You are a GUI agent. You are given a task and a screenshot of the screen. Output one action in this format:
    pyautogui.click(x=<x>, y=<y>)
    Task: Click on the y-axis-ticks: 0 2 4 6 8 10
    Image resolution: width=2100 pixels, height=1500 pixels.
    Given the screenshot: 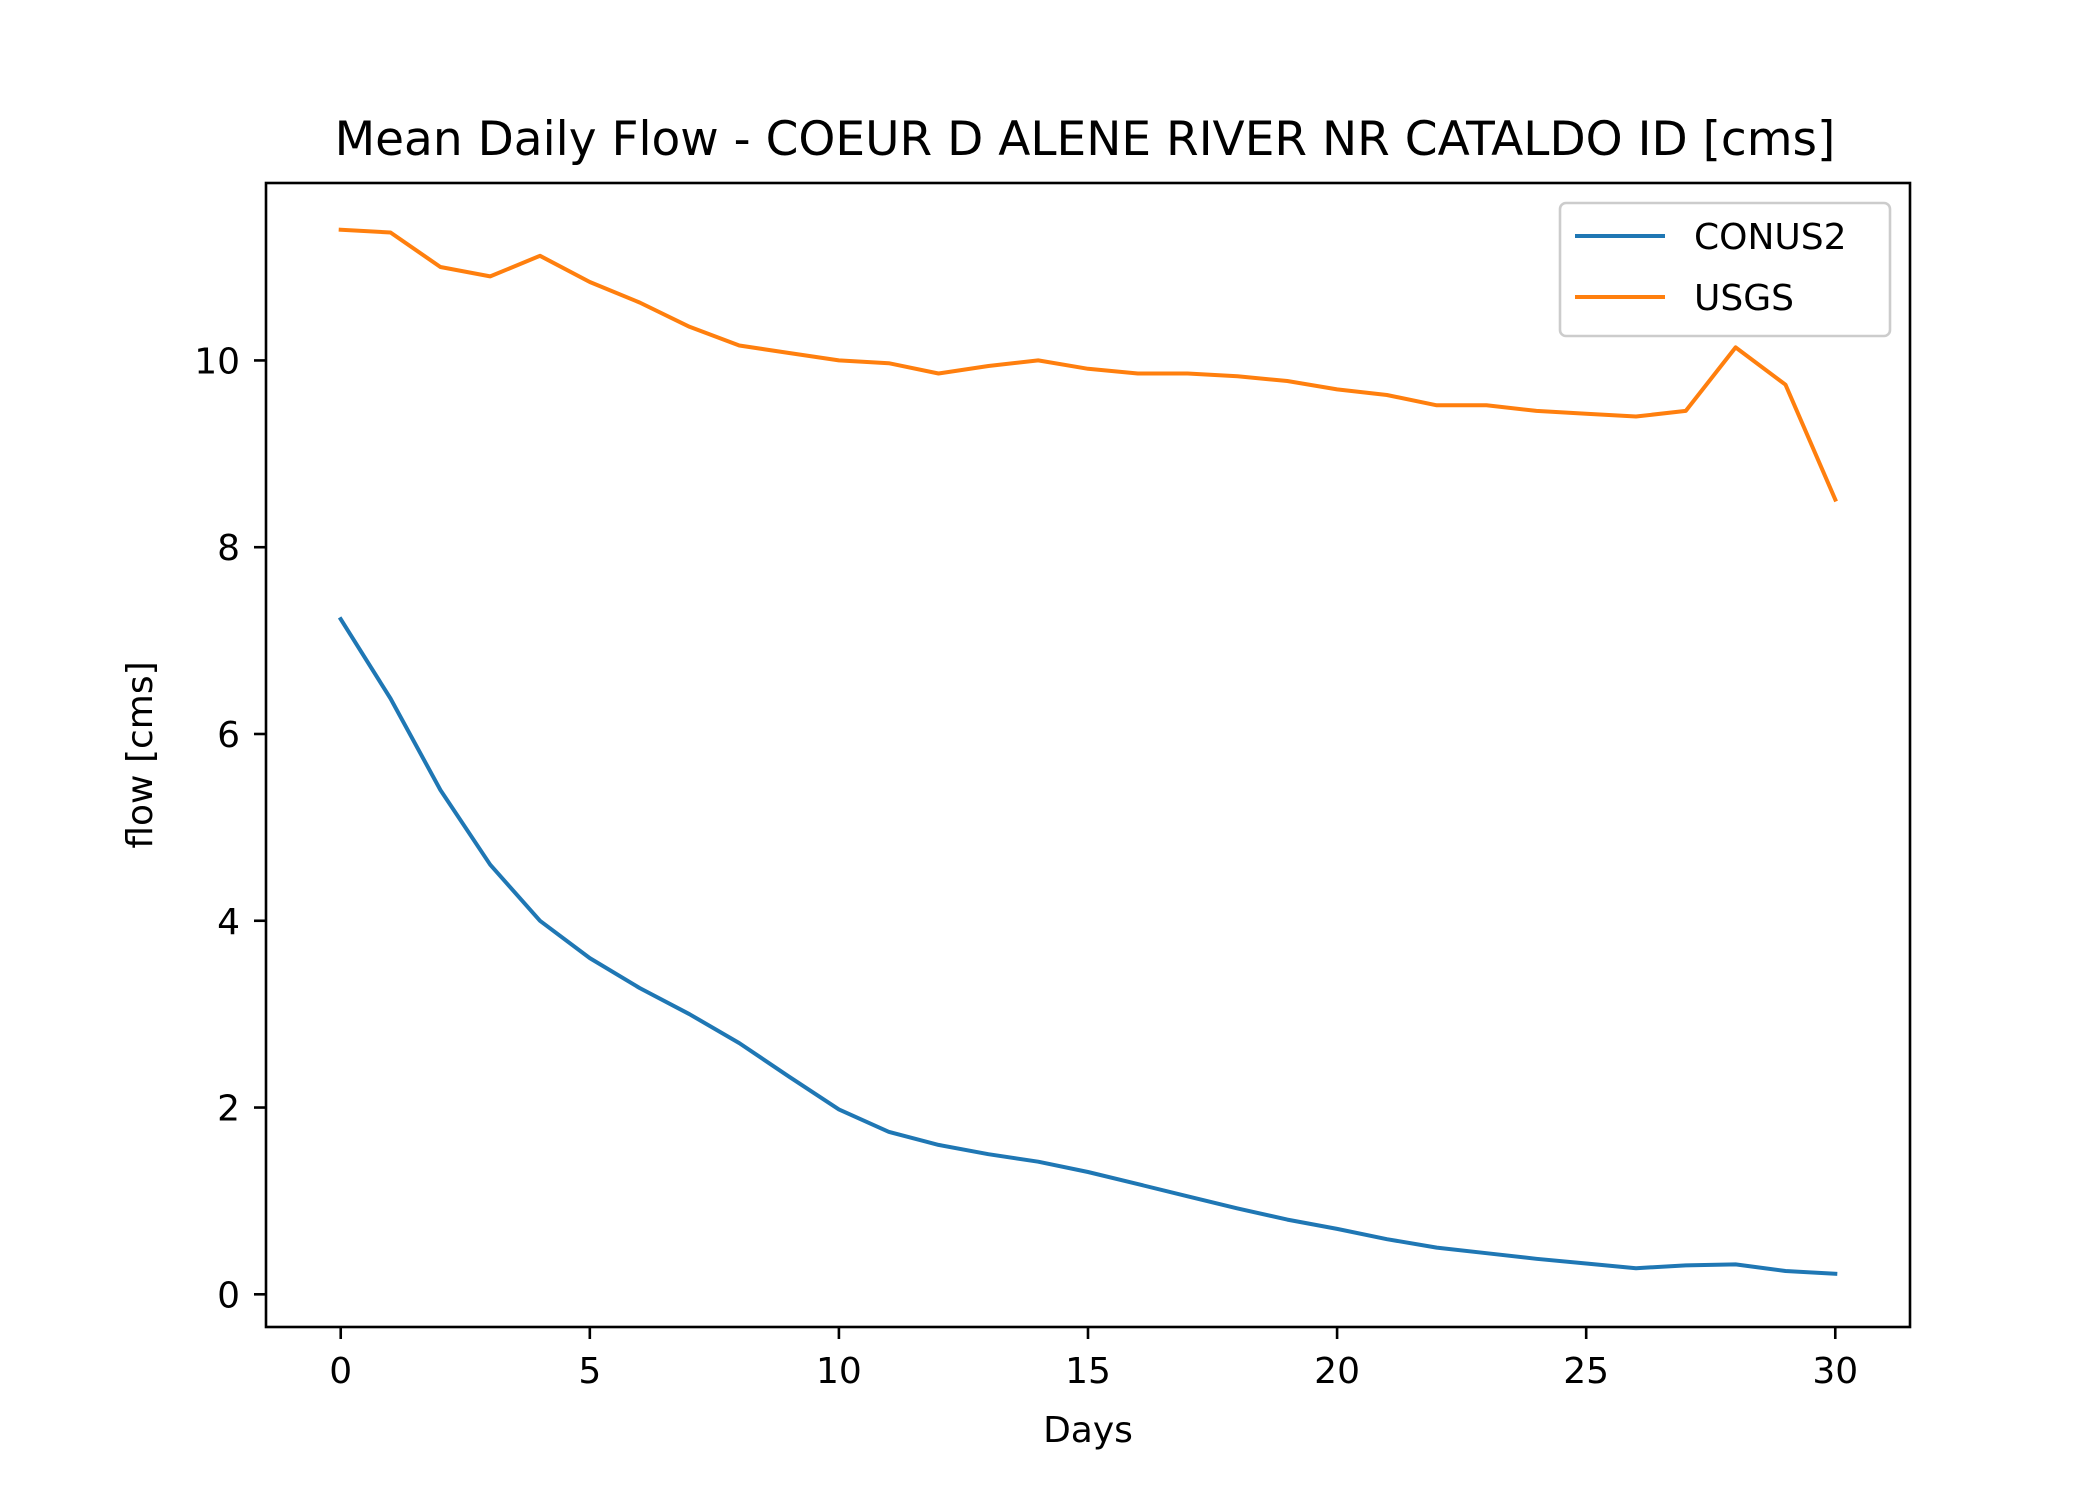 What is the action you would take?
    pyautogui.click(x=230, y=828)
    